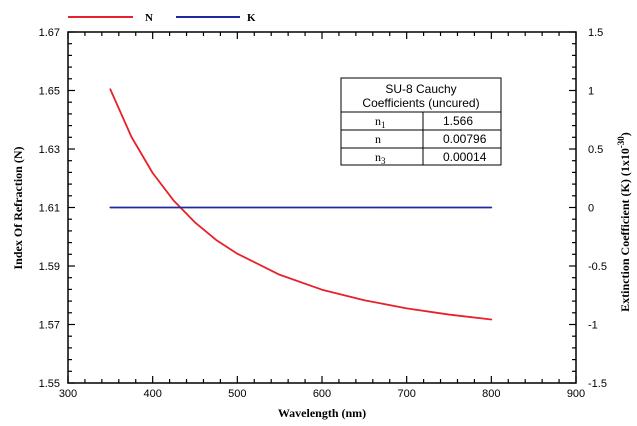  Describe the element at coordinates (68, 394) in the screenshot. I see `x-tick-label: 300` at that location.